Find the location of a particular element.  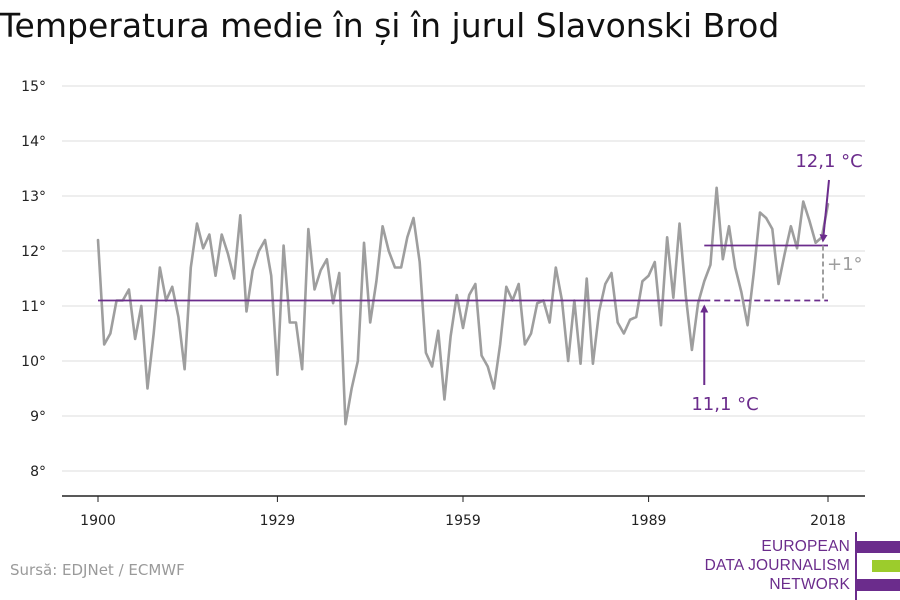

source-note: Sursă: EDJNet / ECMWF is located at coordinates (97, 570).